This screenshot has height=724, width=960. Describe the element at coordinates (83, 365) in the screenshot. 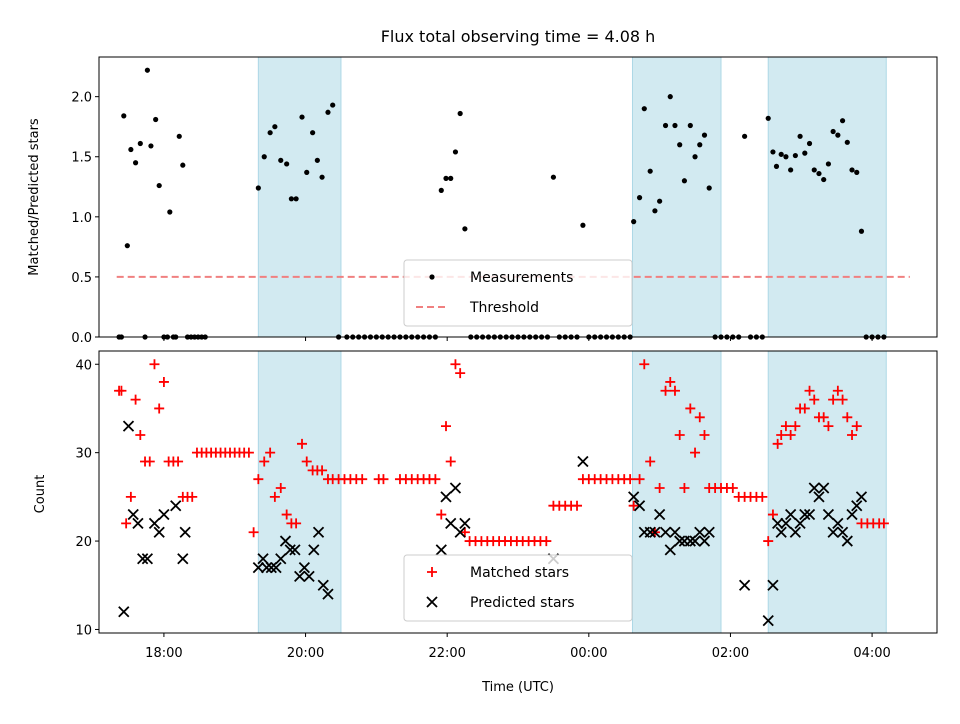

I see `y-tick-label: 40` at that location.